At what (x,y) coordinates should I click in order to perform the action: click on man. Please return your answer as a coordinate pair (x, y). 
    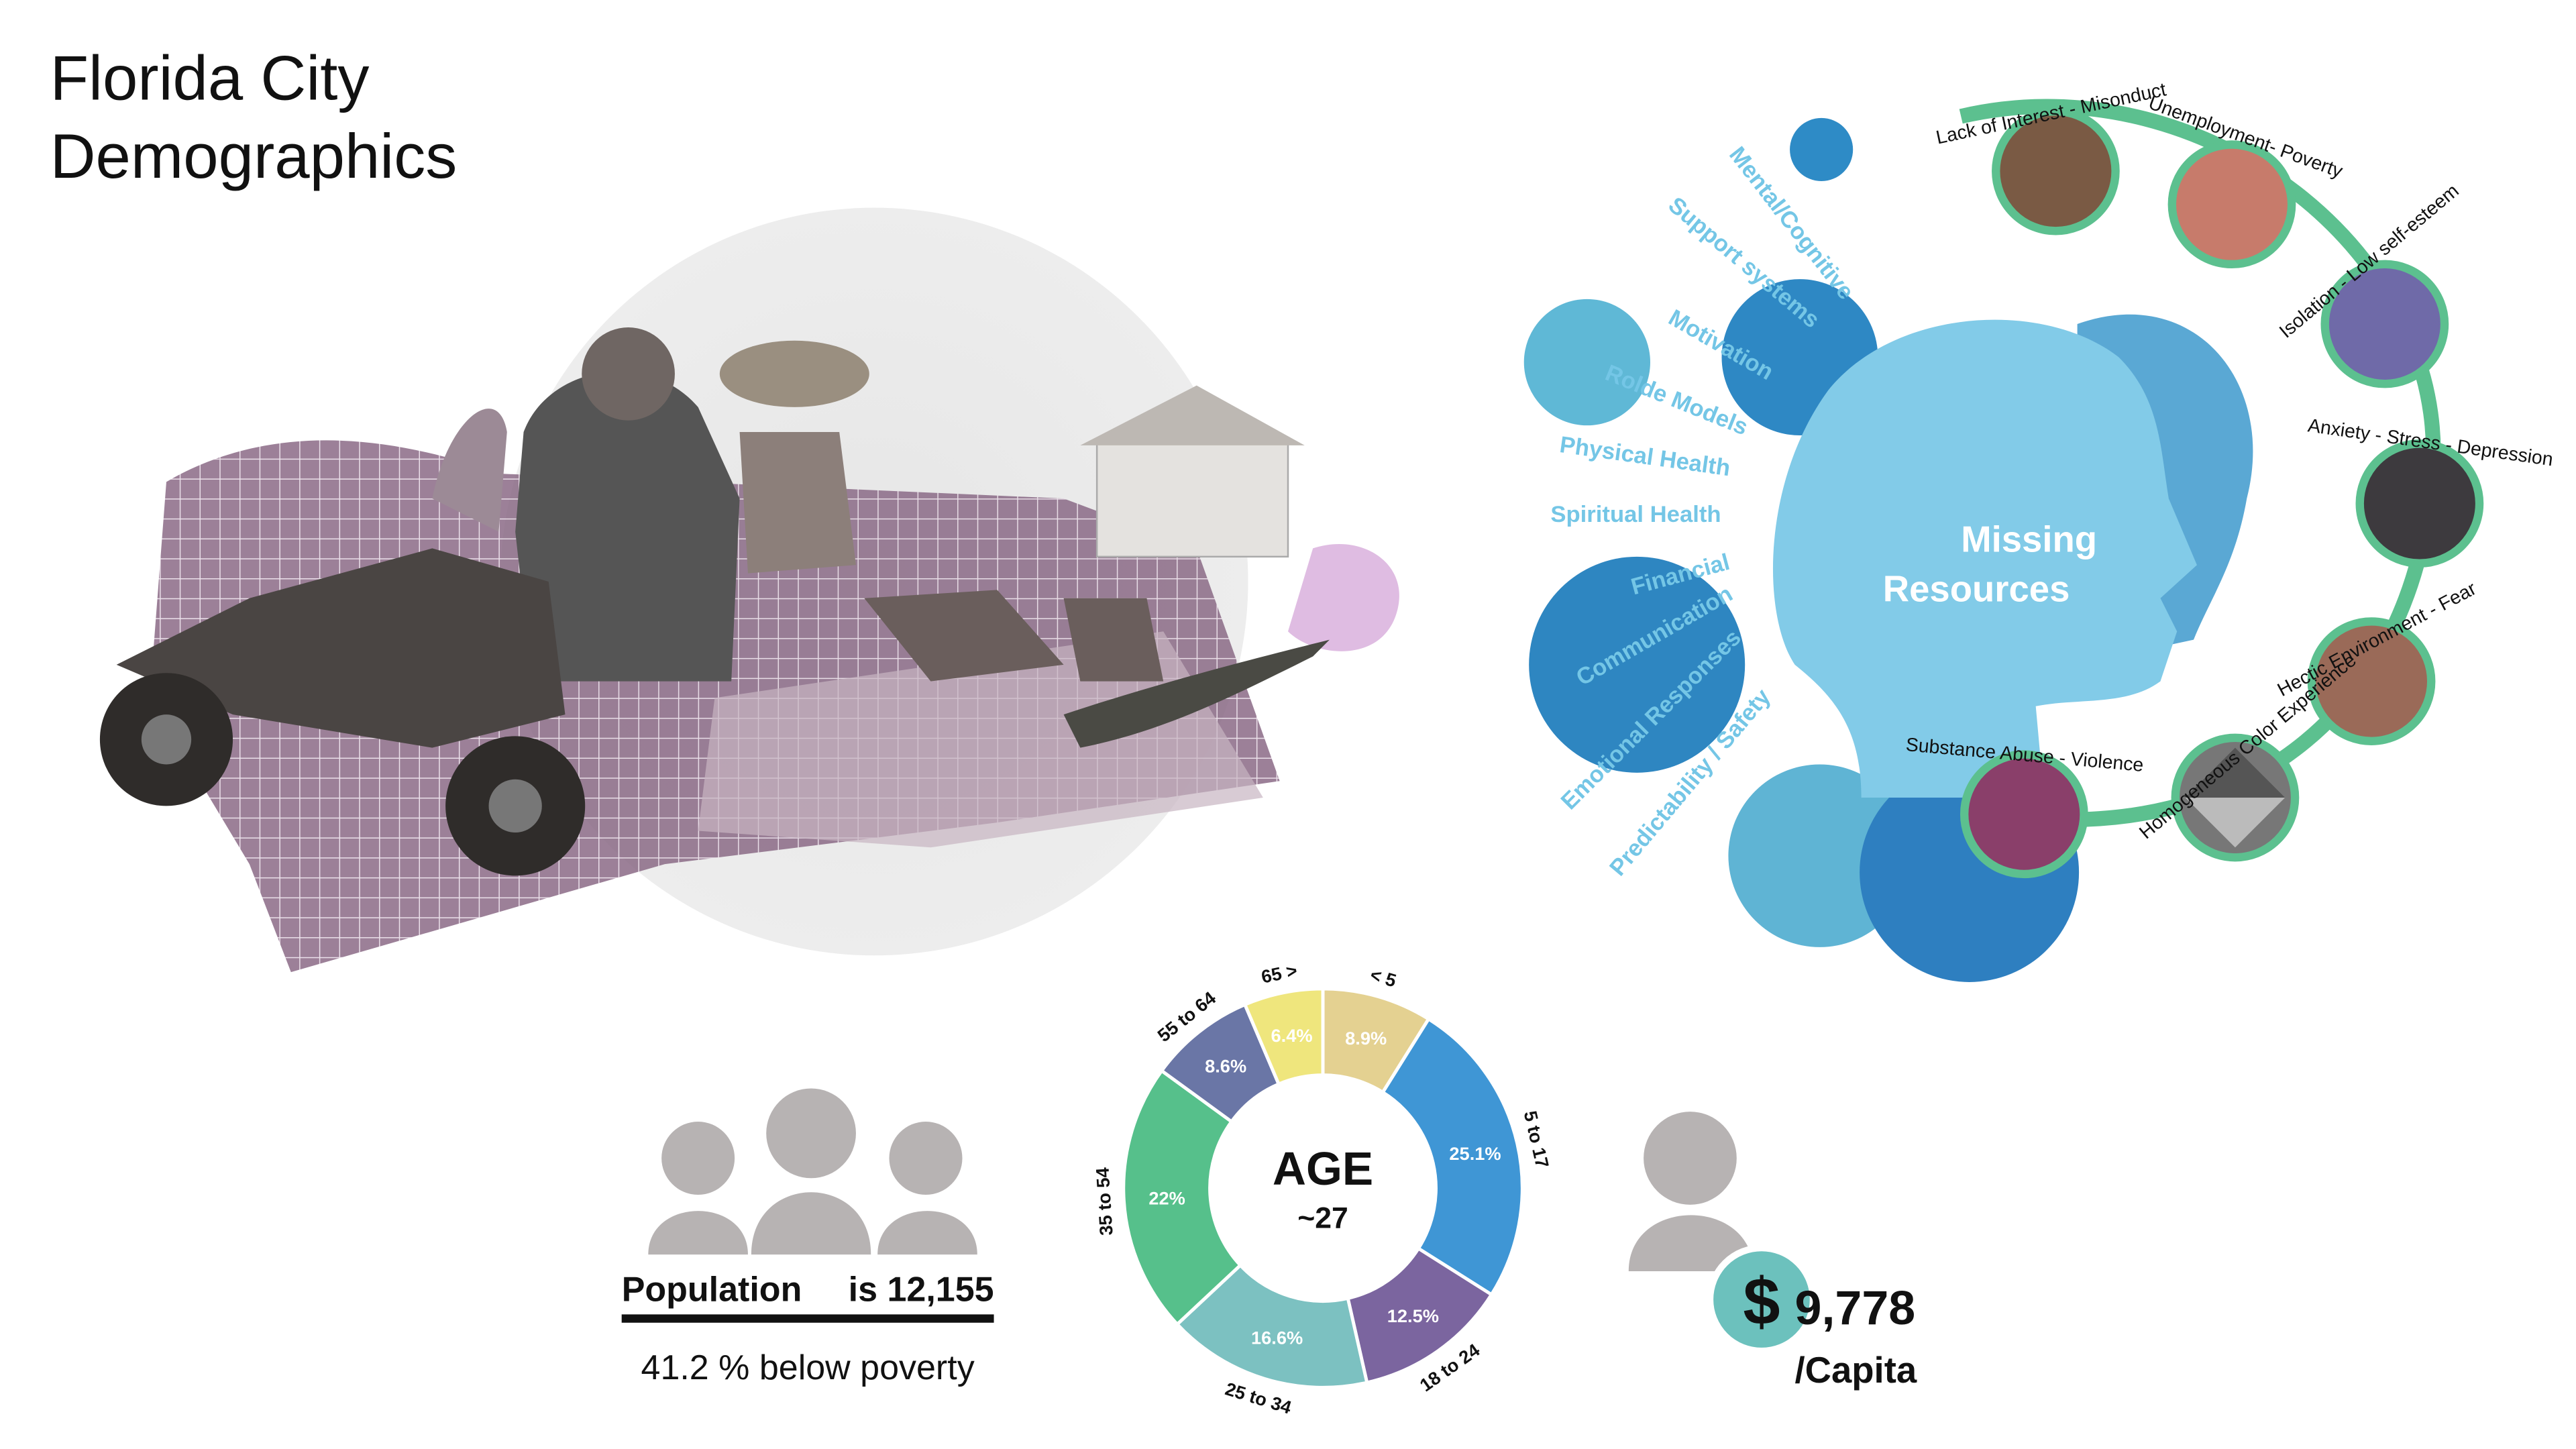
    Looking at the image, I should click on (627, 526).